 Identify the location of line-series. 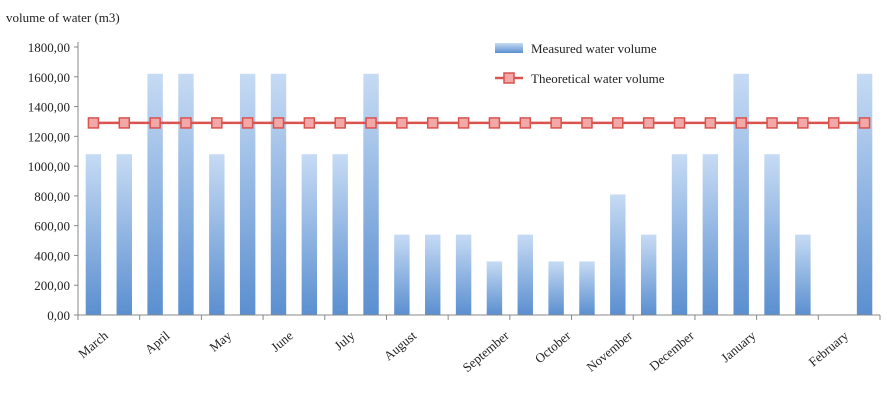
(479, 123).